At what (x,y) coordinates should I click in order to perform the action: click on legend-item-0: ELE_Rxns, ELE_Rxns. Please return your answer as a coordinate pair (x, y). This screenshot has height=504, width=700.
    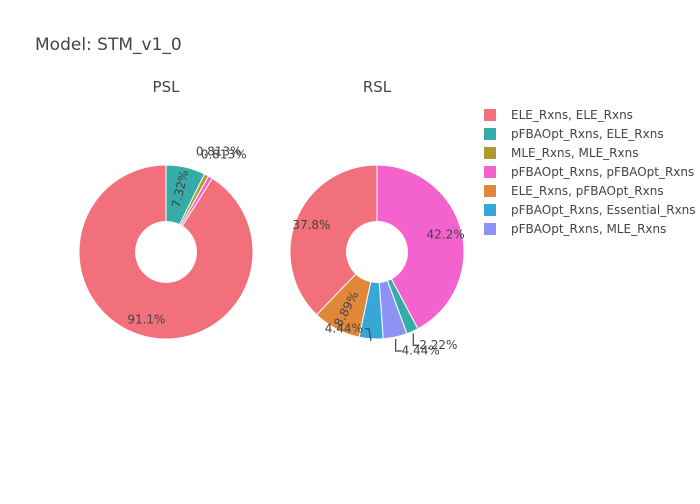
    Looking at the image, I should click on (590, 114).